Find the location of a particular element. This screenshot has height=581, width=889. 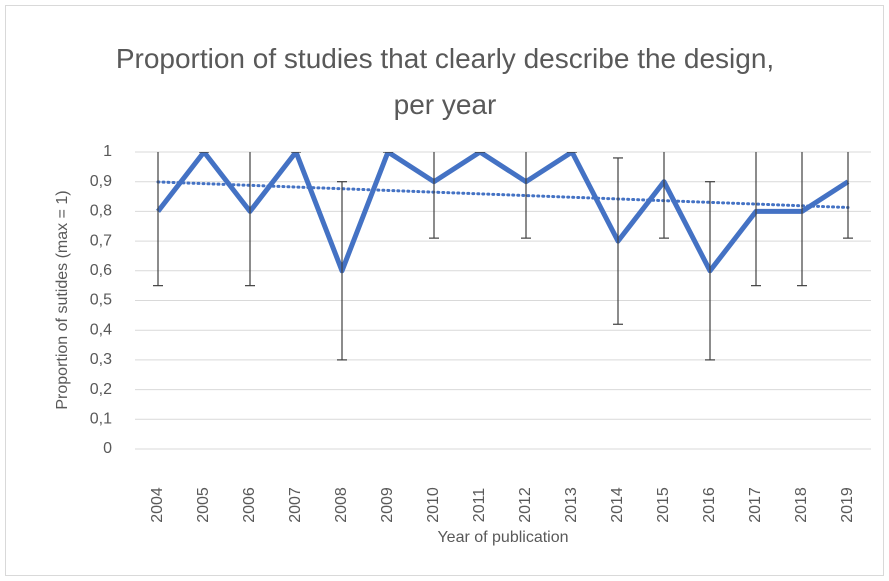

y-tick-label: 0 is located at coordinates (107, 448).